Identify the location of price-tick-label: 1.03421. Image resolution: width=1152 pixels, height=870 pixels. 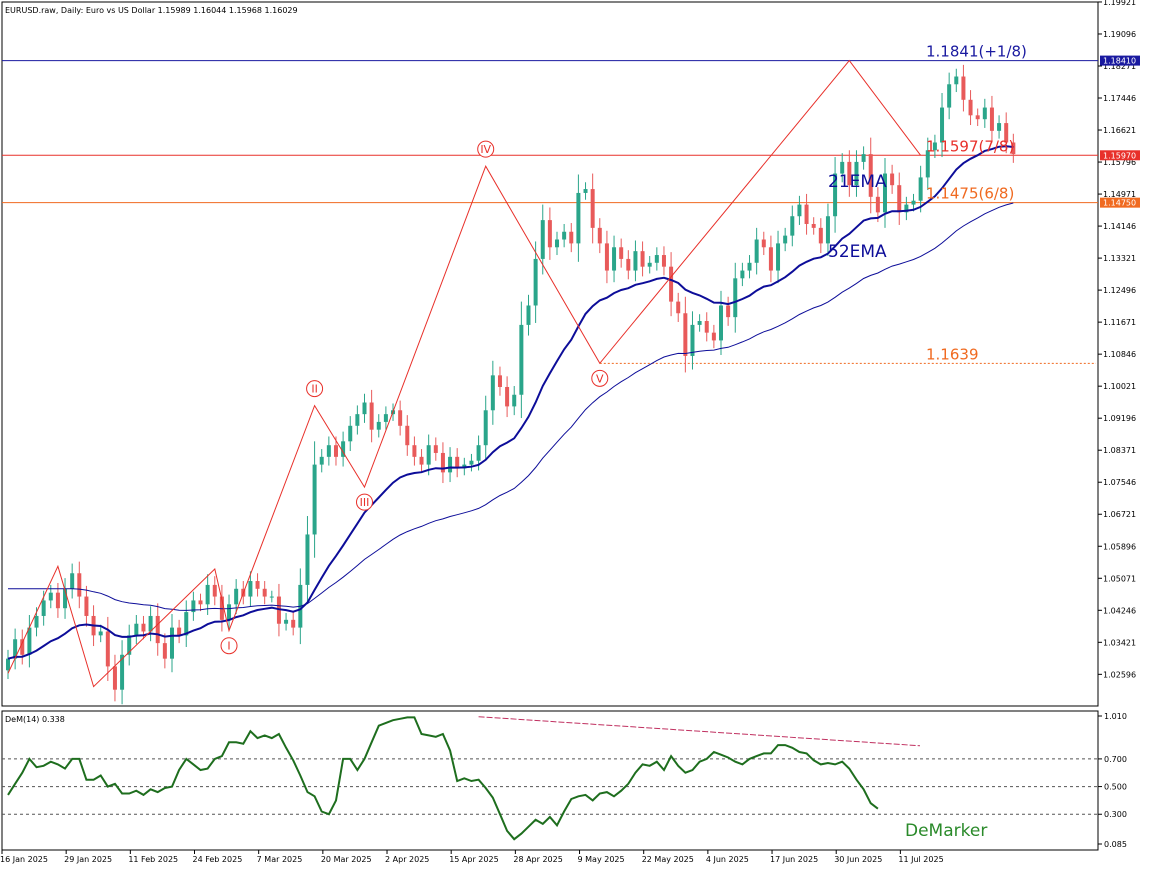
(1119, 642).